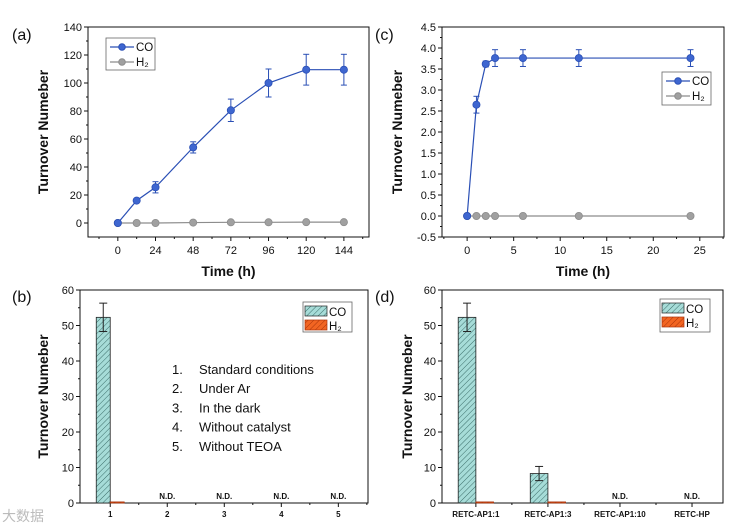  I want to click on watermark: 大数据, so click(23, 516).